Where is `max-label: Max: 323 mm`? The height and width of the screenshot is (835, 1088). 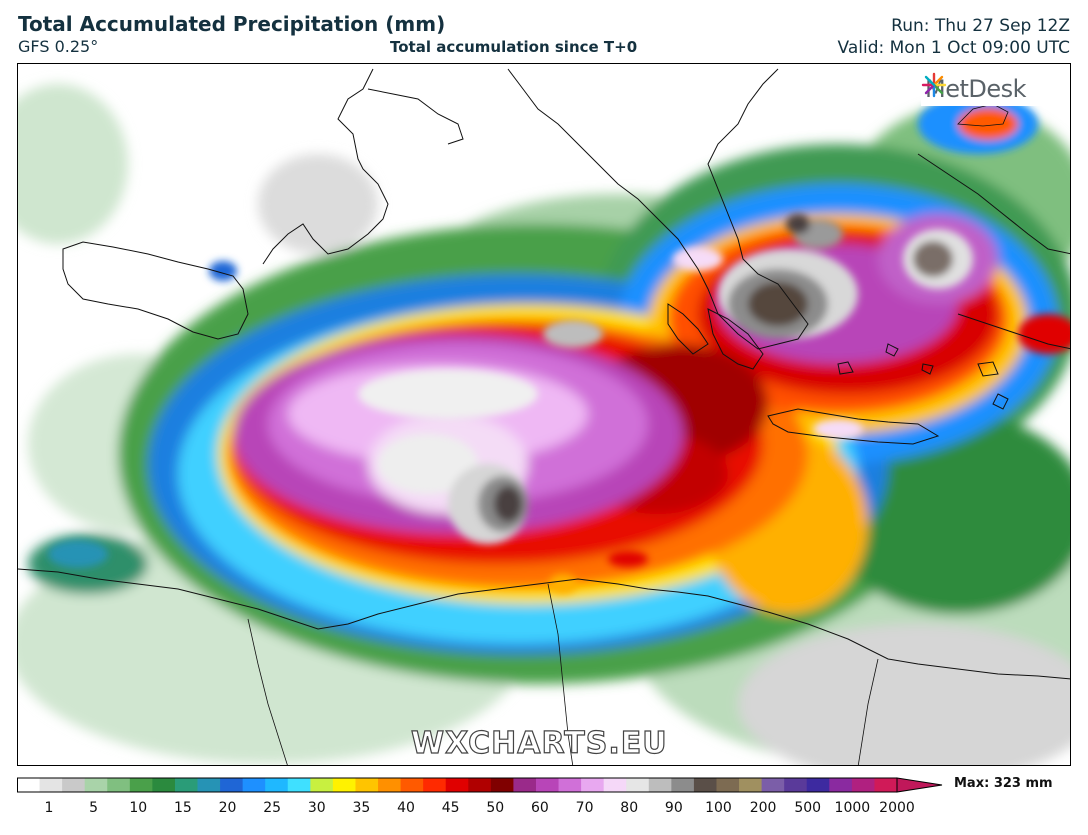 max-label: Max: 323 mm is located at coordinates (1003, 783).